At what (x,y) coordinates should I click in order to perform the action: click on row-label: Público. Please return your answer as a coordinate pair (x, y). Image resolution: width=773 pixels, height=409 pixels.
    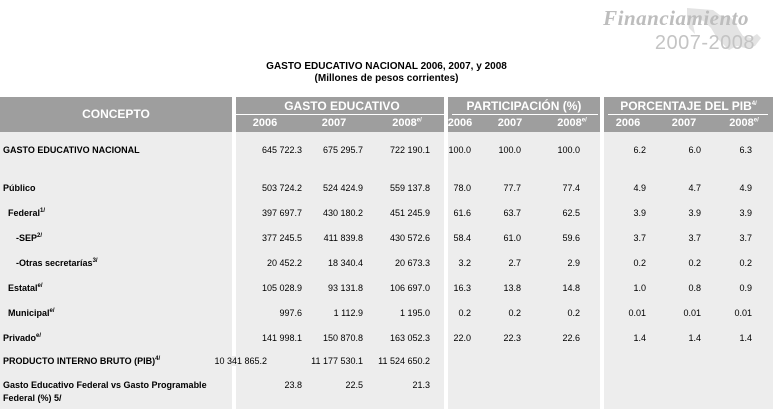
    Looking at the image, I should click on (19, 188).